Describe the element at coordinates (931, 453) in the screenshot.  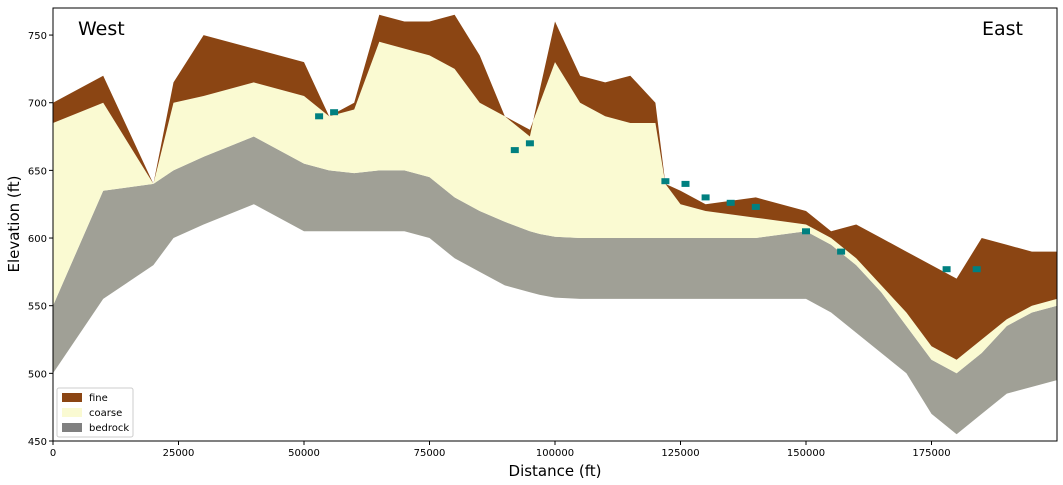
I see `x-tick-label: 175000` at that location.